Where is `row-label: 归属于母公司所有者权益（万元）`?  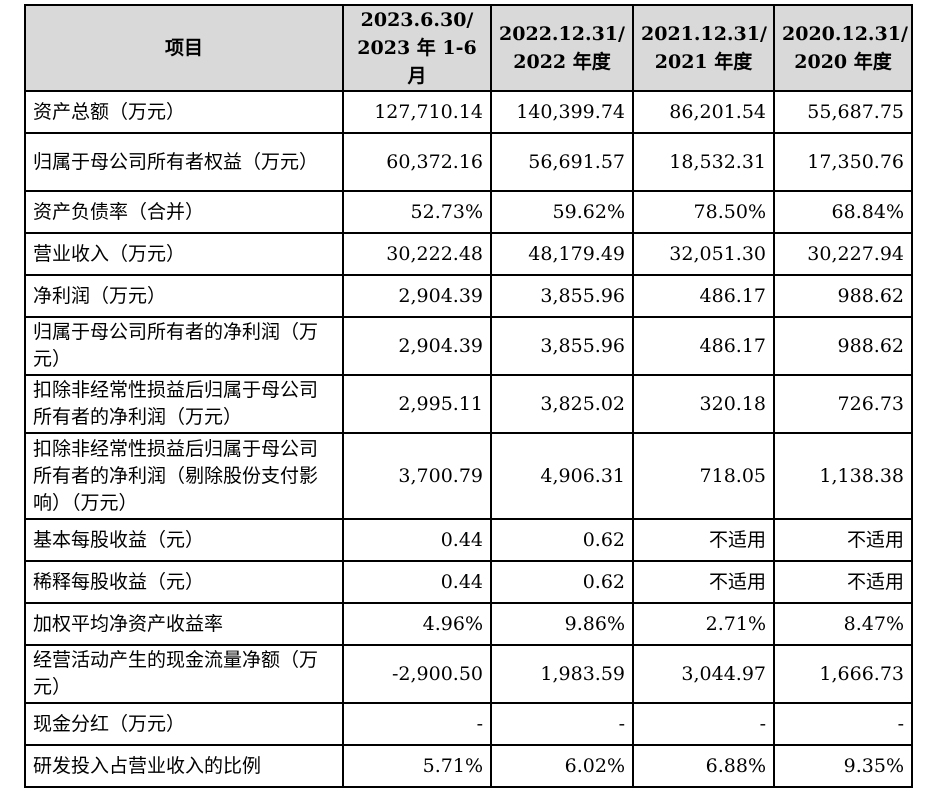
row-label: 归属于母公司所有者权益（万元） is located at coordinates (184, 162).